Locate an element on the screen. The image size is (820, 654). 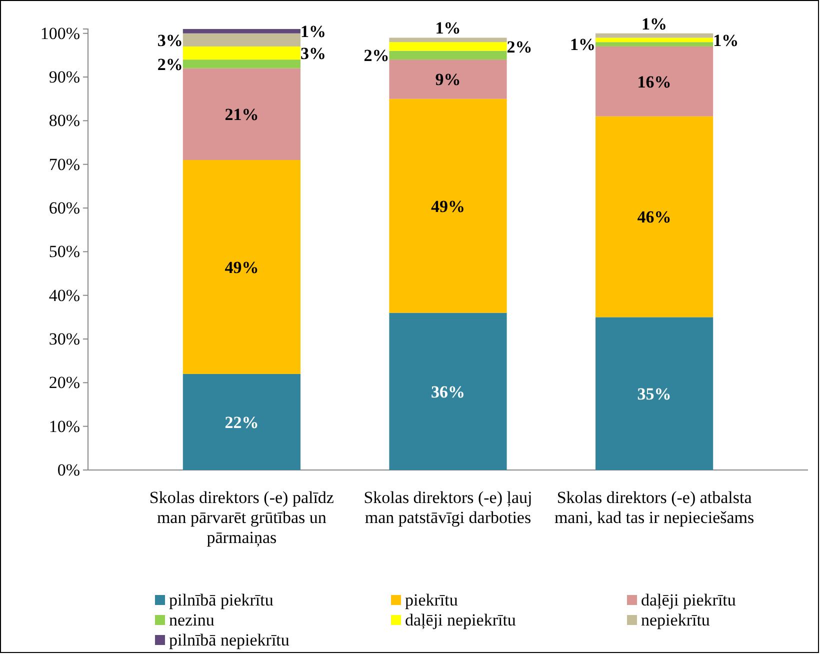
y-tick-label: 30% is located at coordinates (64, 338).